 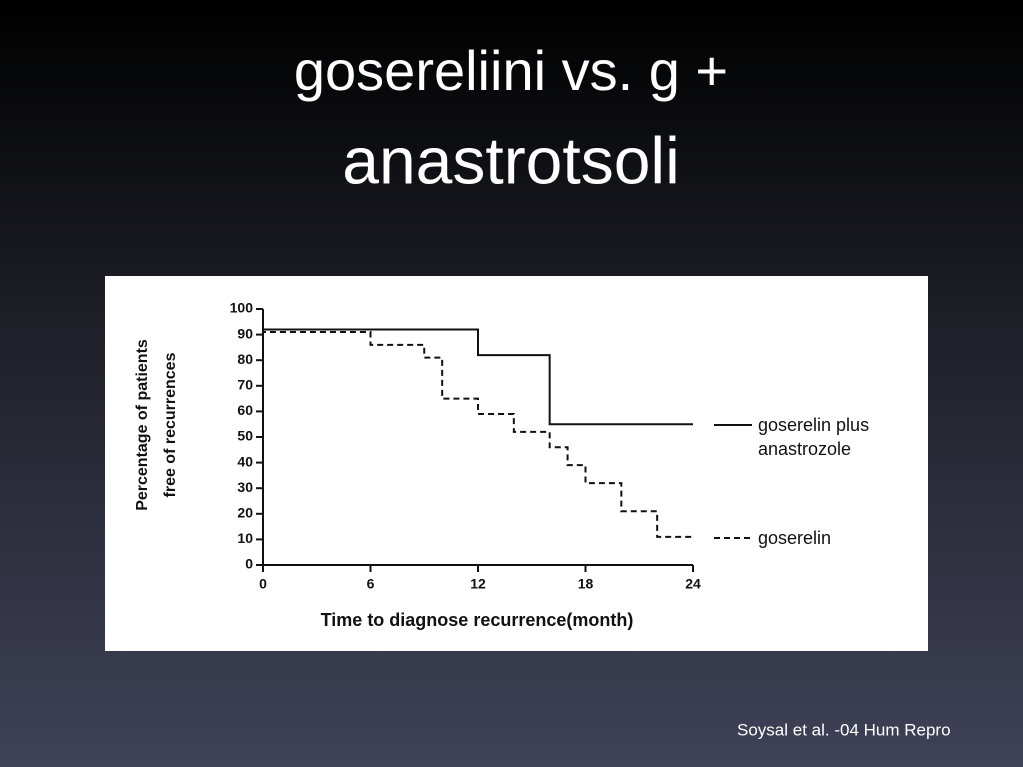 What do you see at coordinates (478, 584) in the screenshot?
I see `x-tick-label: 12` at bounding box center [478, 584].